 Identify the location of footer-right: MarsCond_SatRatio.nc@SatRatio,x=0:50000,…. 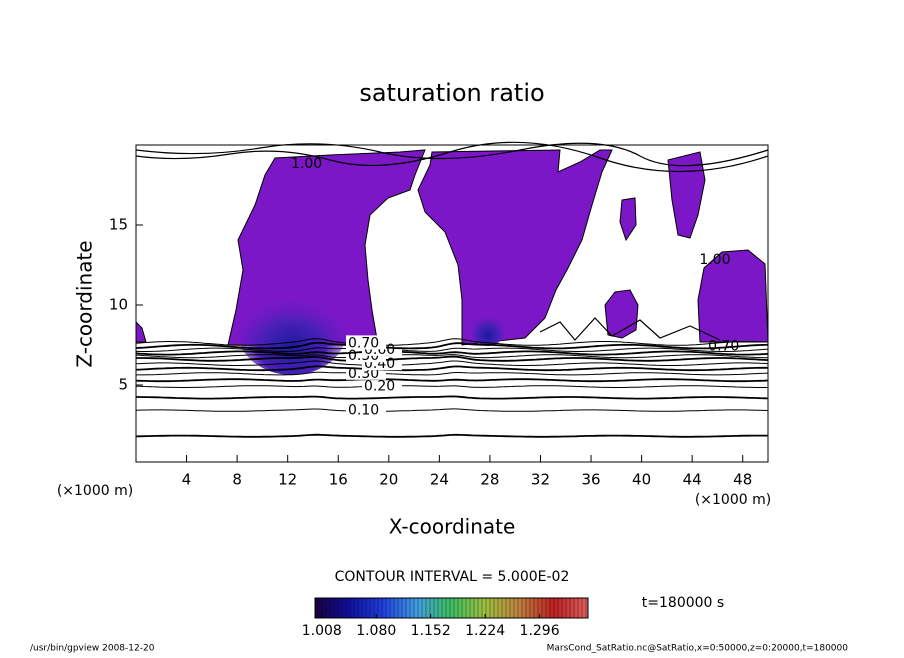
(698, 649).